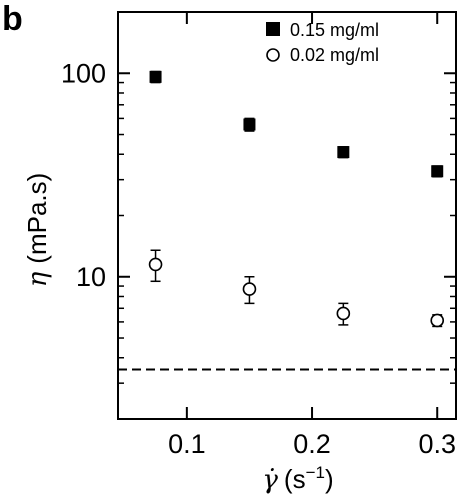  Describe the element at coordinates (270, 480) in the screenshot. I see `x-axis-symbol: γ̇` at that location.